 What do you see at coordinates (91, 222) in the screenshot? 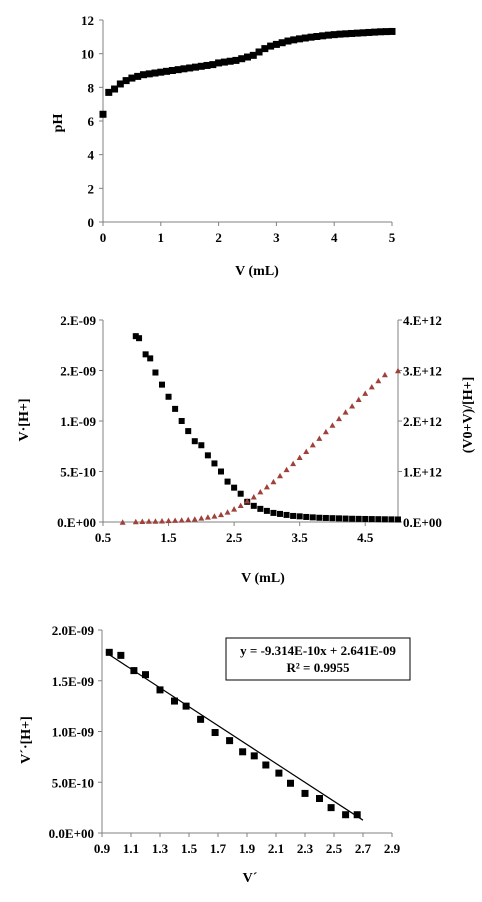
I see `y-tick-label: 0` at bounding box center [91, 222].